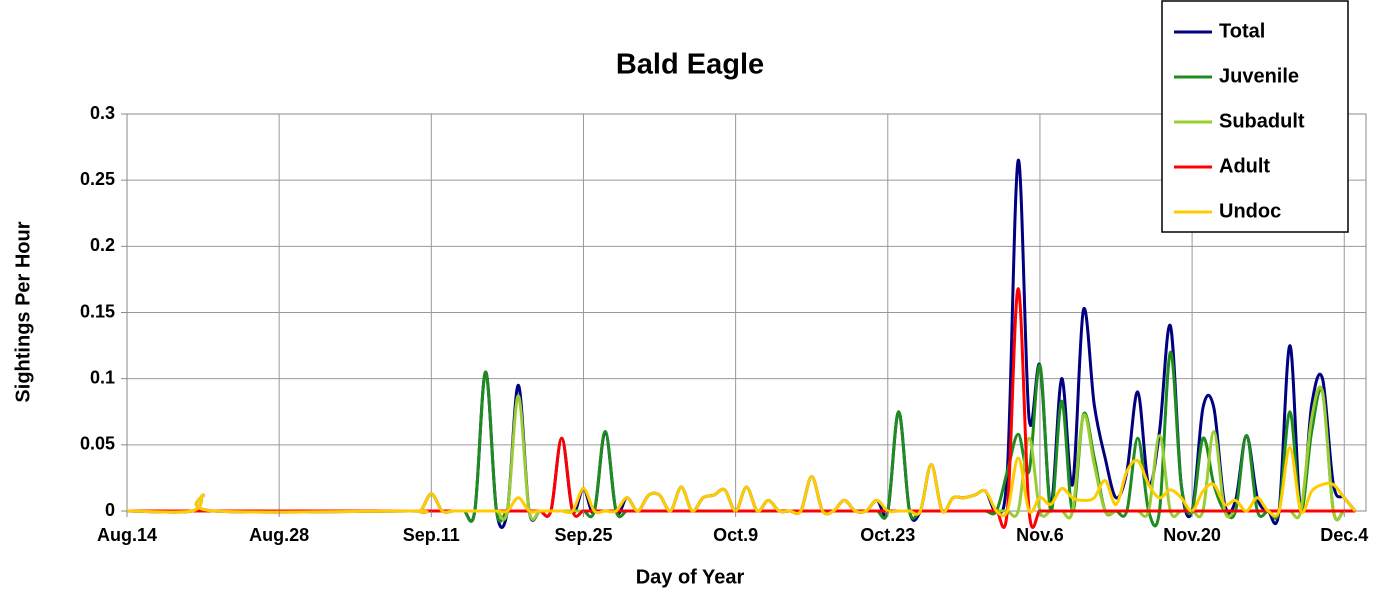 The width and height of the screenshot is (1400, 596). I want to click on y-tick-label: 0, so click(110, 510).